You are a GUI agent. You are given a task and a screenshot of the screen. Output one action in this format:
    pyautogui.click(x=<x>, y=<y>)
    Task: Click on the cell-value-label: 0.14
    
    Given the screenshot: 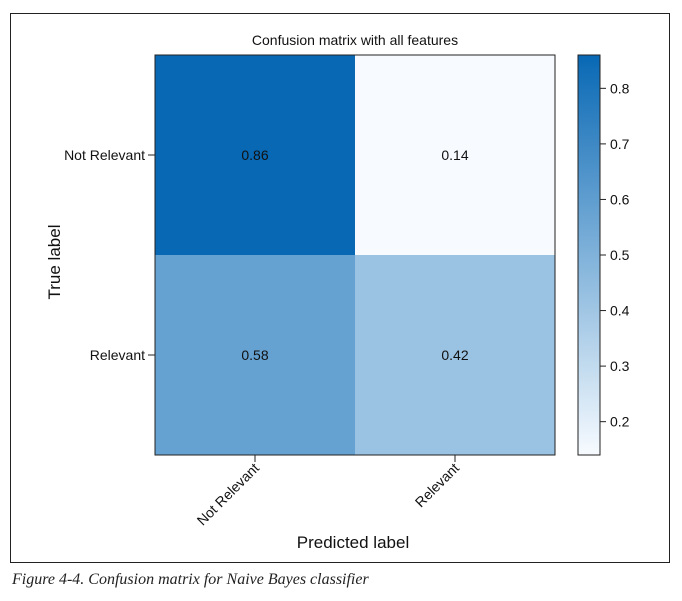 What is the action you would take?
    pyautogui.click(x=454, y=155)
    